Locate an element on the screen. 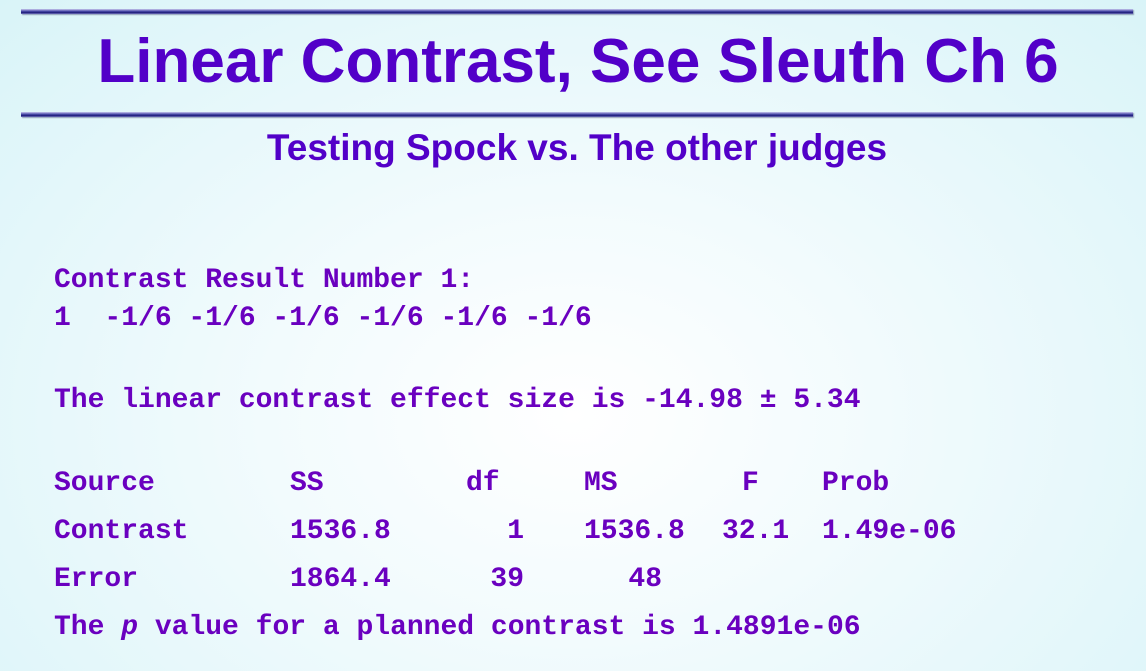  header-prob: Prob is located at coordinates (856, 483).